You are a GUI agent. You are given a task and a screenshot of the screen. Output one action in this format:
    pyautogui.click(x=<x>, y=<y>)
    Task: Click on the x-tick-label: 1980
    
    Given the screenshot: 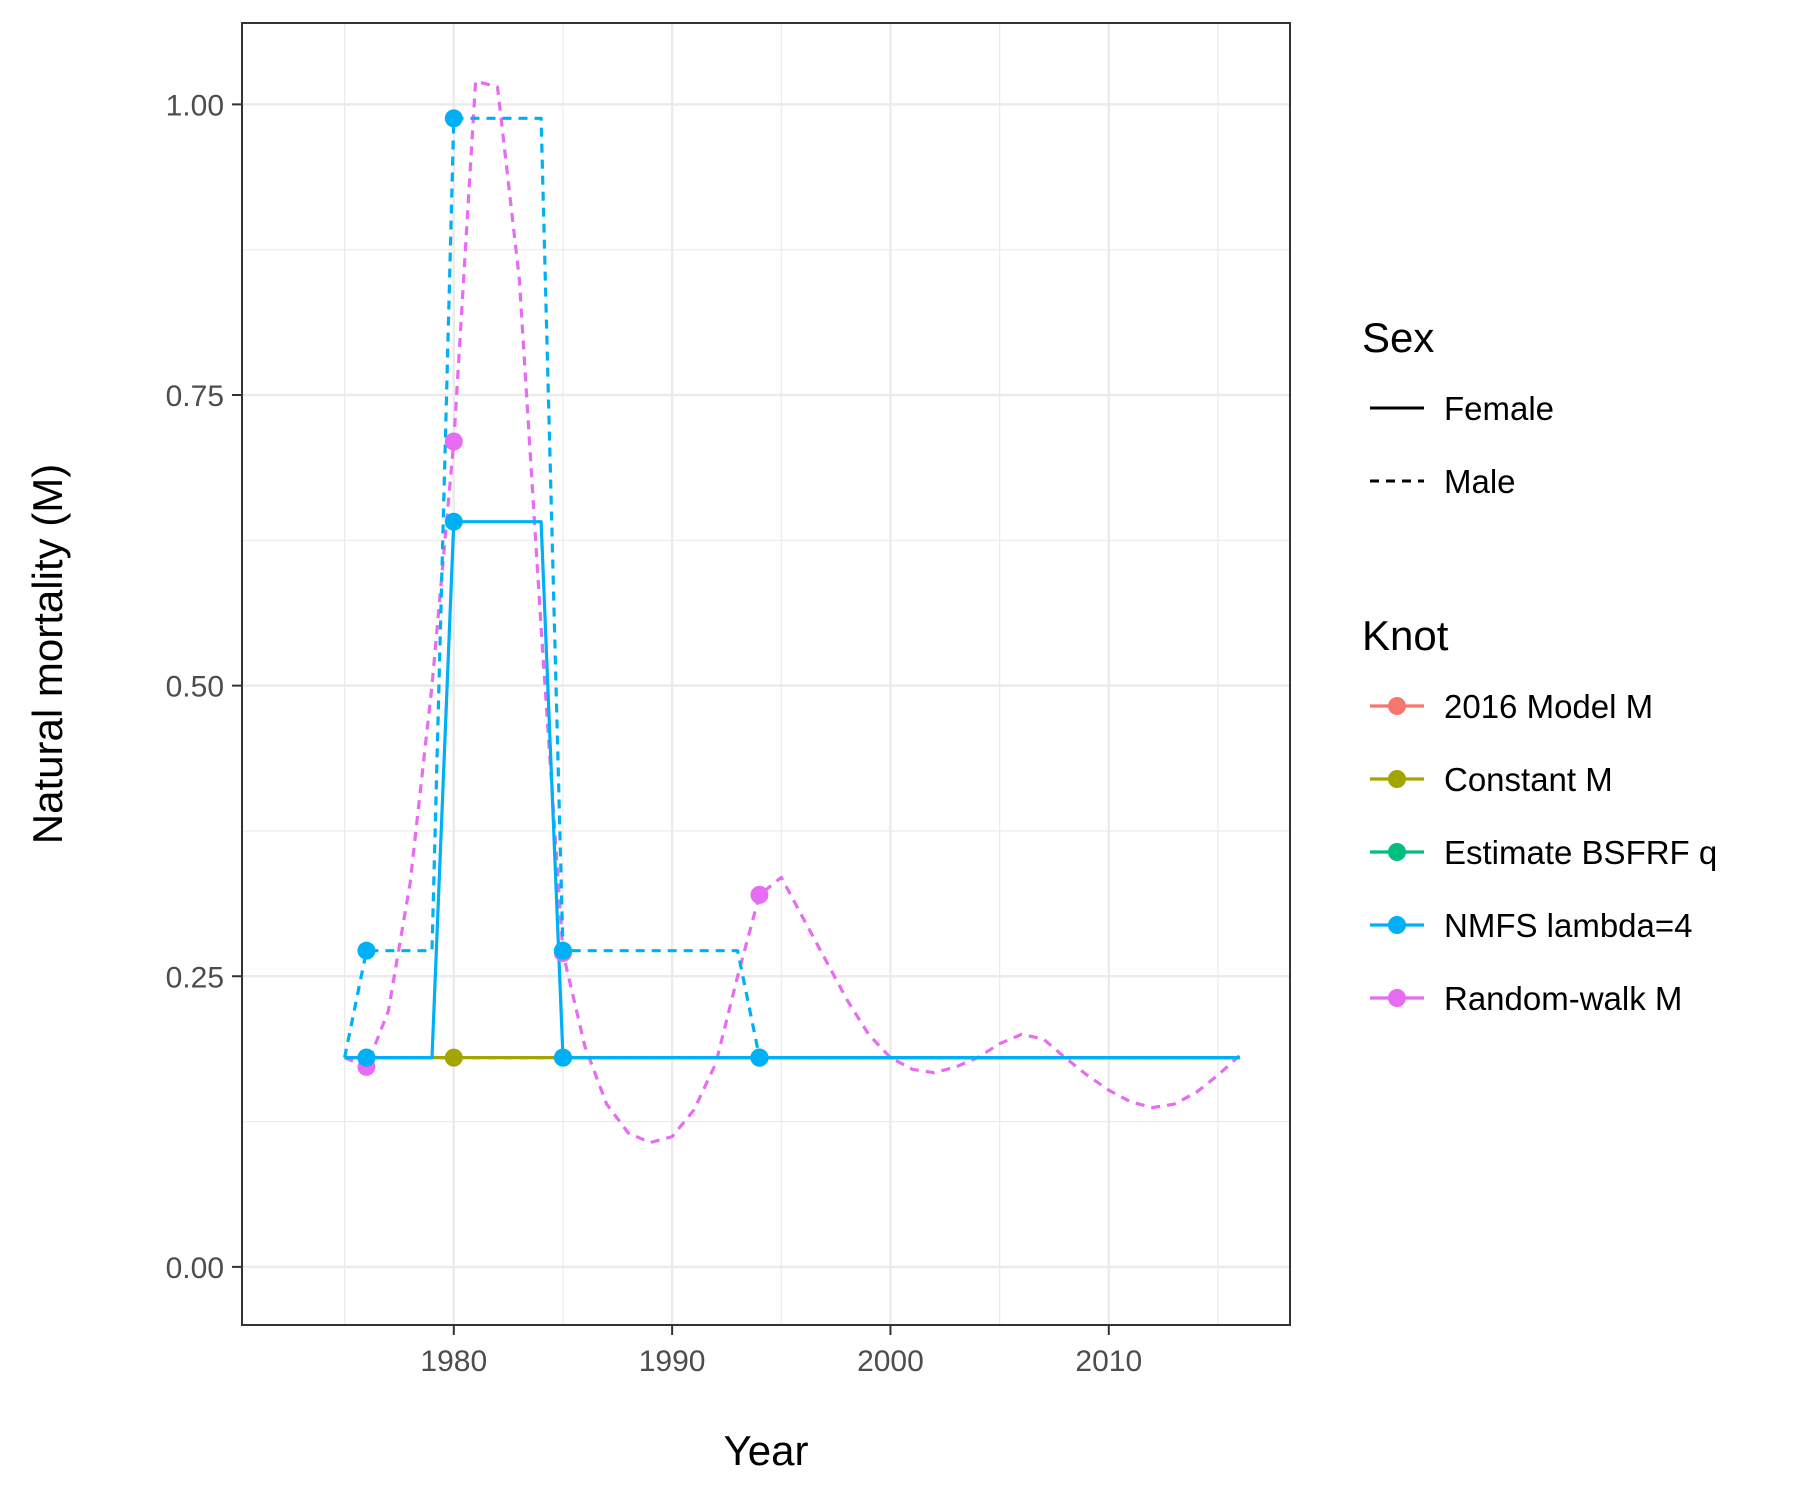 What is the action you would take?
    pyautogui.click(x=453, y=1361)
    